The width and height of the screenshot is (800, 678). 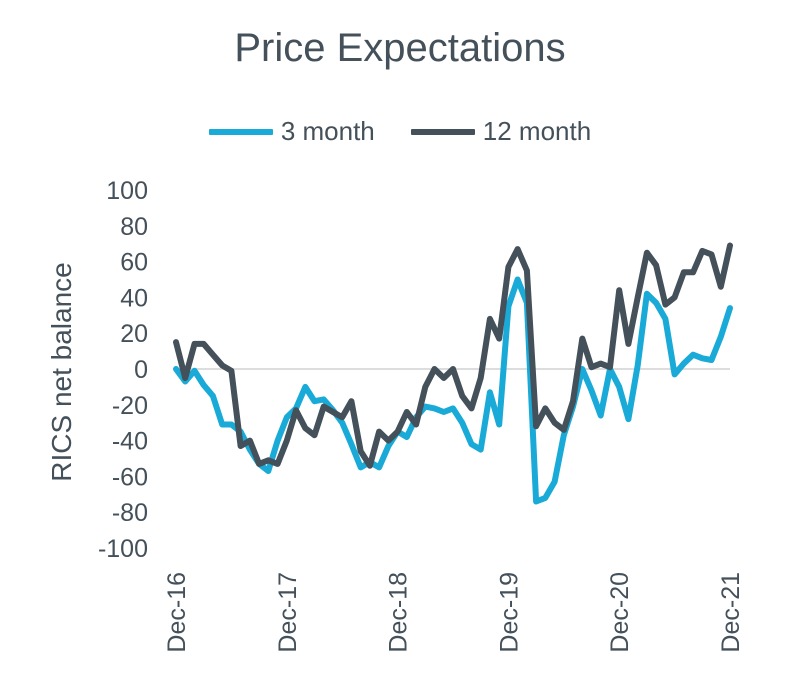 What do you see at coordinates (442, 131) in the screenshot?
I see `legend-swatch-12-month` at bounding box center [442, 131].